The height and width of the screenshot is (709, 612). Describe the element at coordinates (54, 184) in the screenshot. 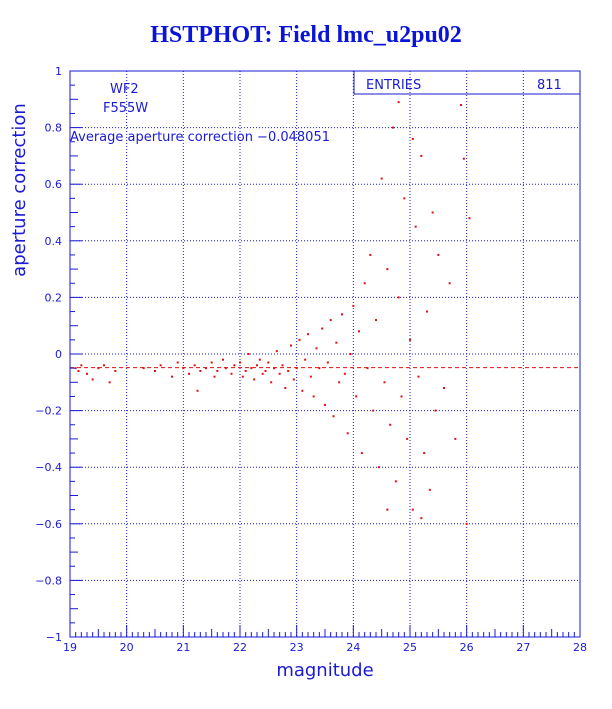

I see `y-tick-label: 0.6` at that location.